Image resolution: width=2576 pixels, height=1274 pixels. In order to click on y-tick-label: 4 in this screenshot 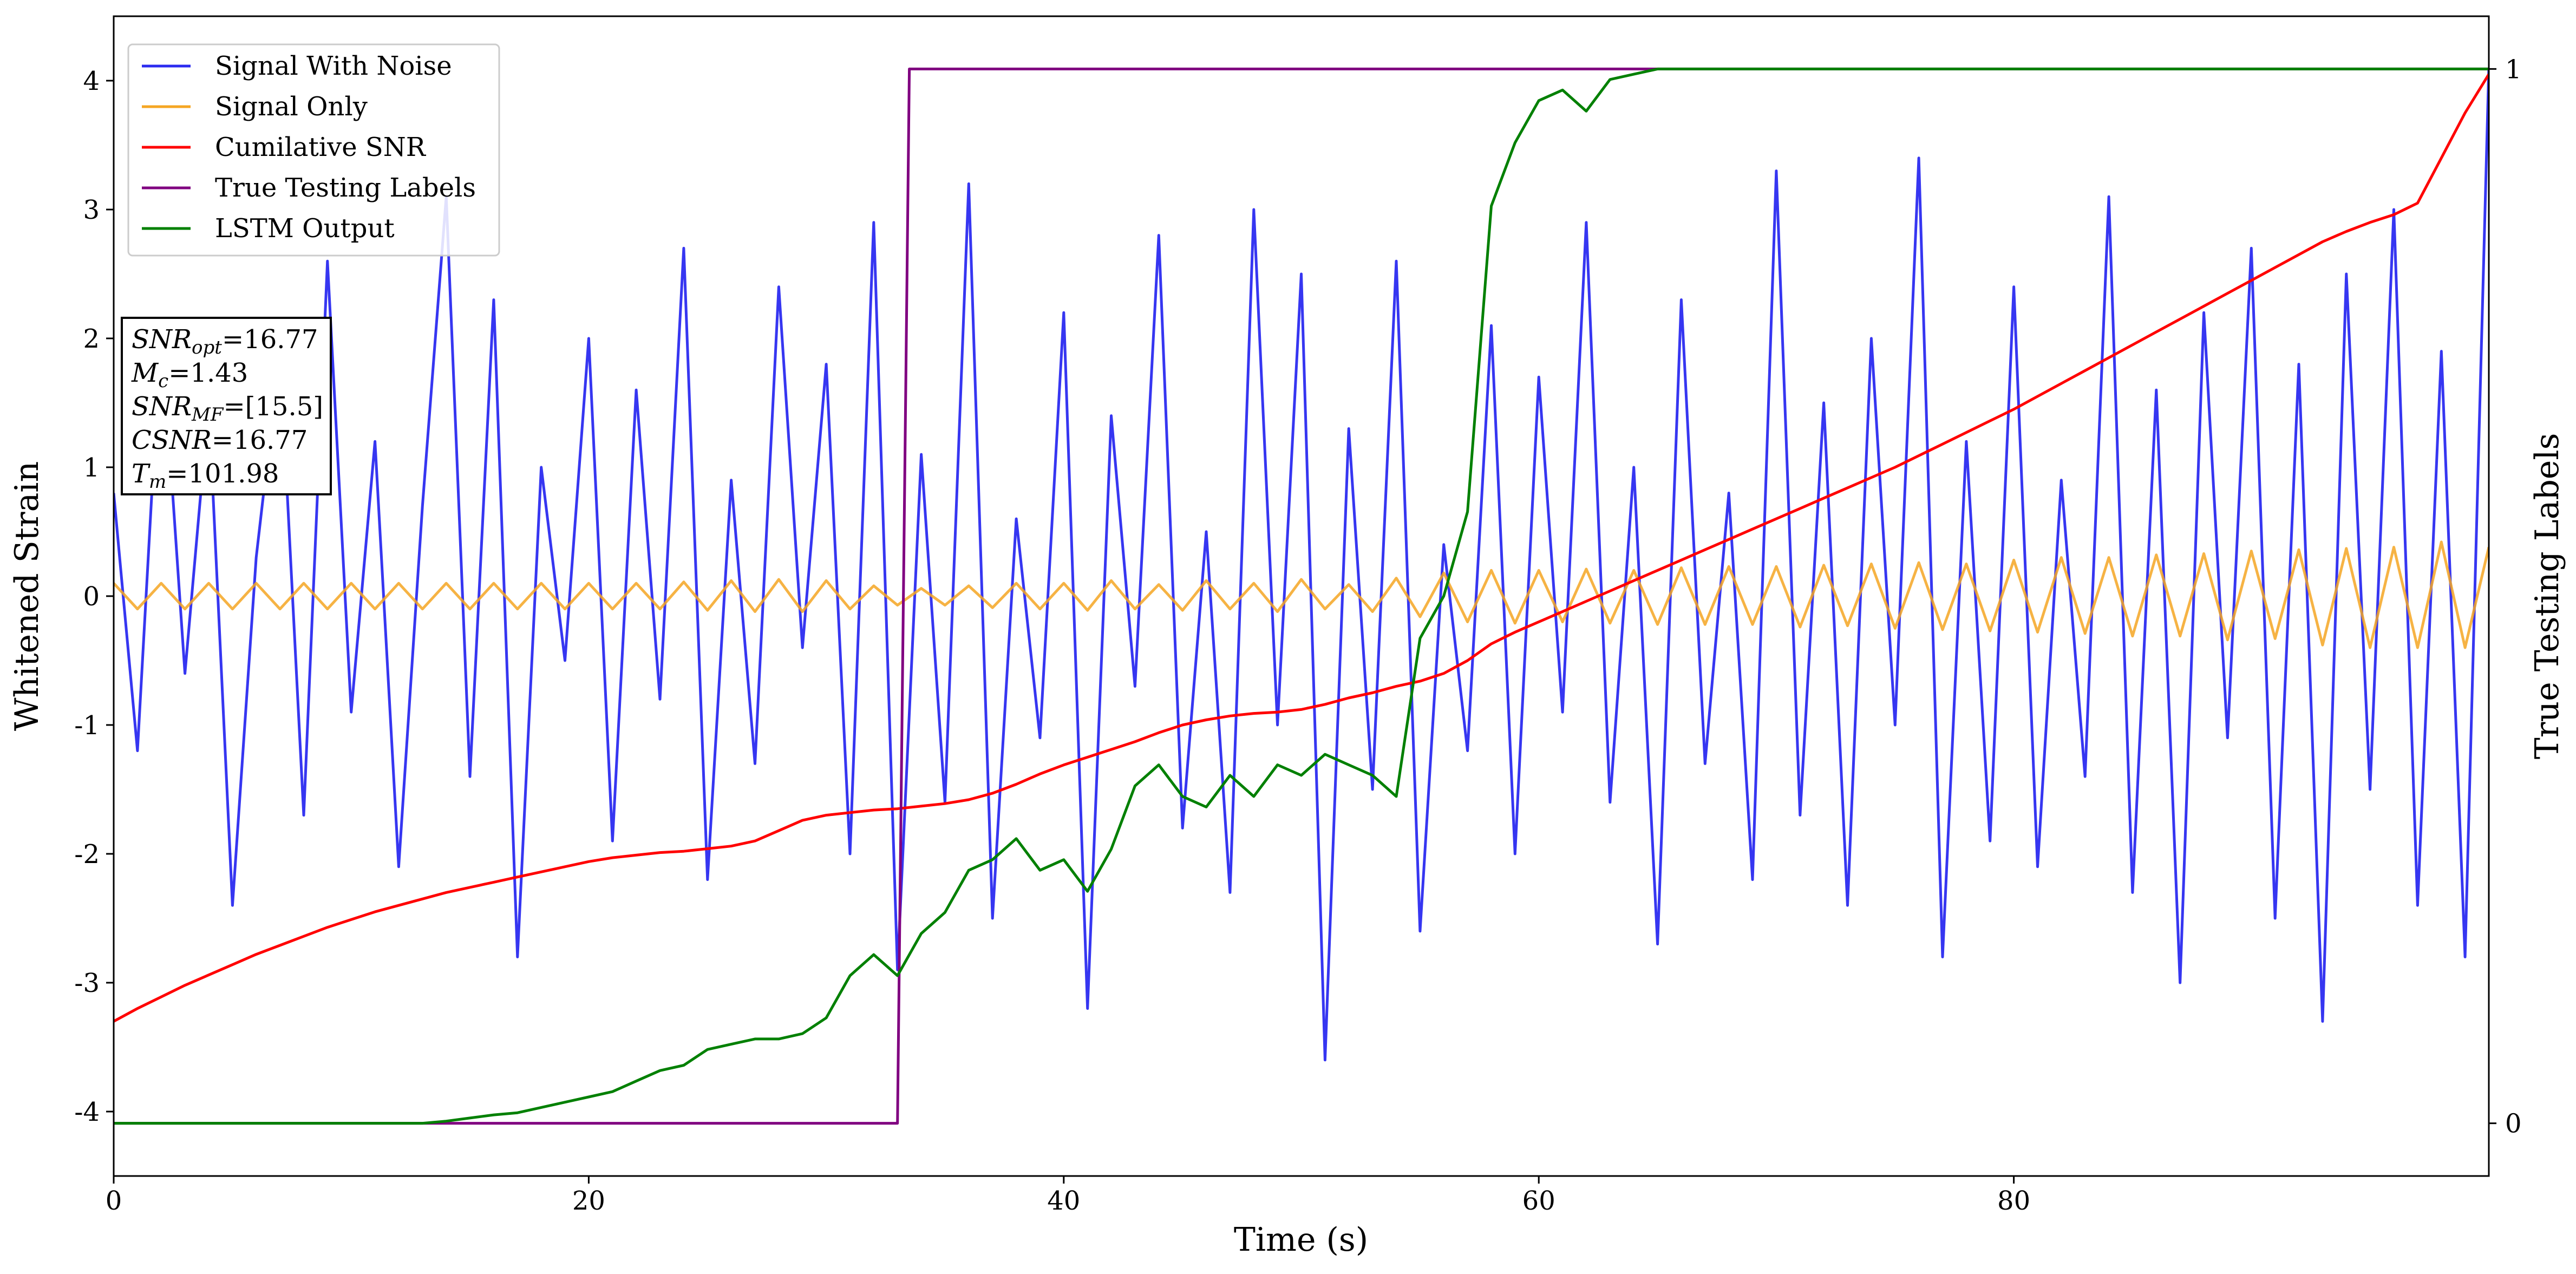, I will do `click(92, 81)`.